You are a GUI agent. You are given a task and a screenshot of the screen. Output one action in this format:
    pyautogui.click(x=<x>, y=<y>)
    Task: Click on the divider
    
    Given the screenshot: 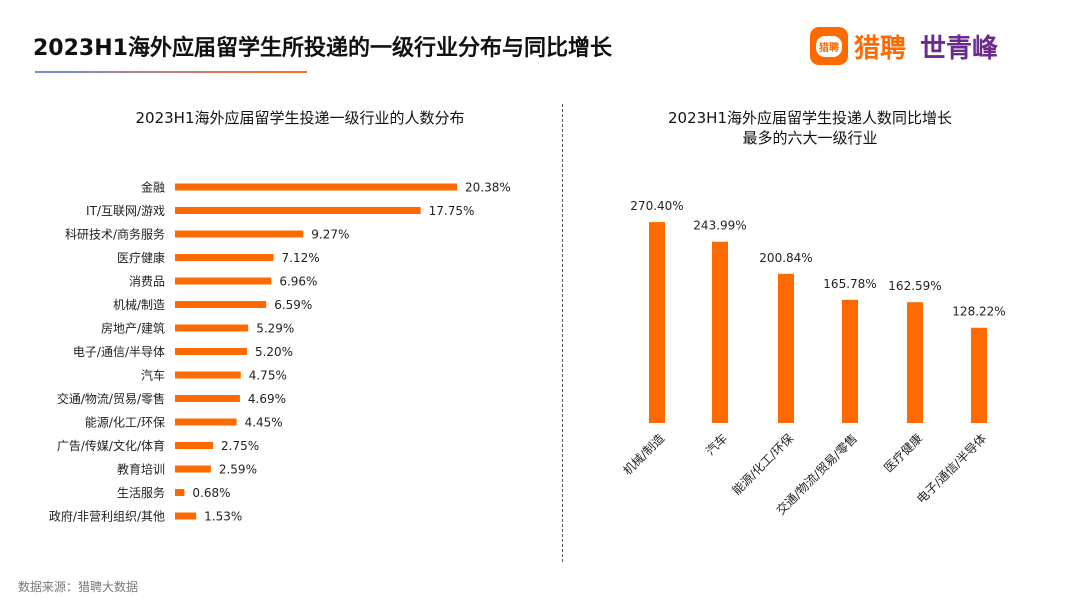 What is the action you would take?
    pyautogui.click(x=562, y=333)
    